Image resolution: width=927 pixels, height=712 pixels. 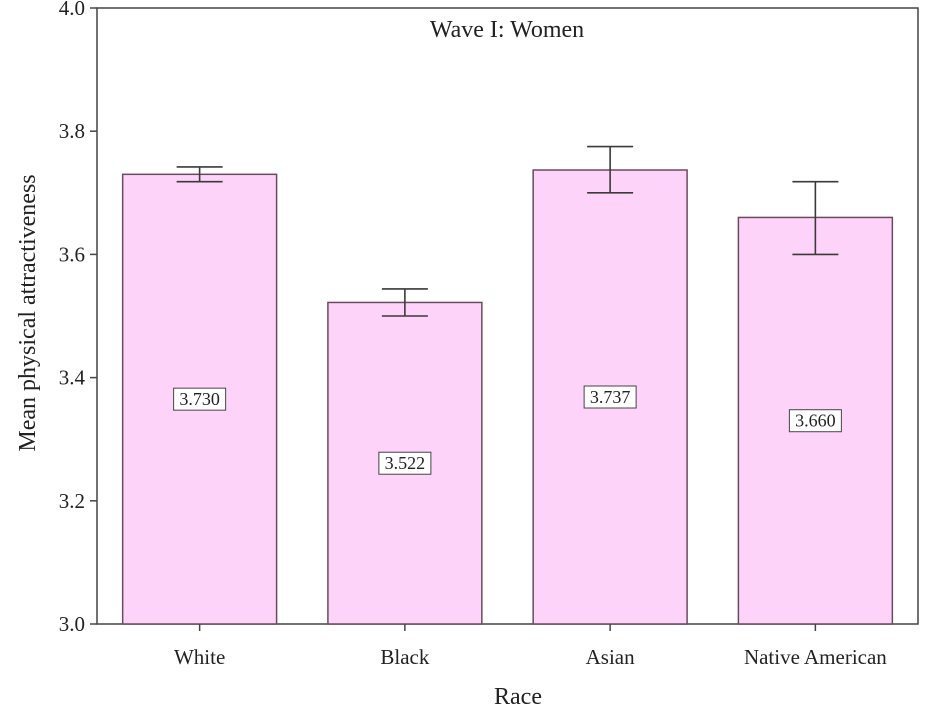 I want to click on x-tick-label: Black, so click(x=404, y=657).